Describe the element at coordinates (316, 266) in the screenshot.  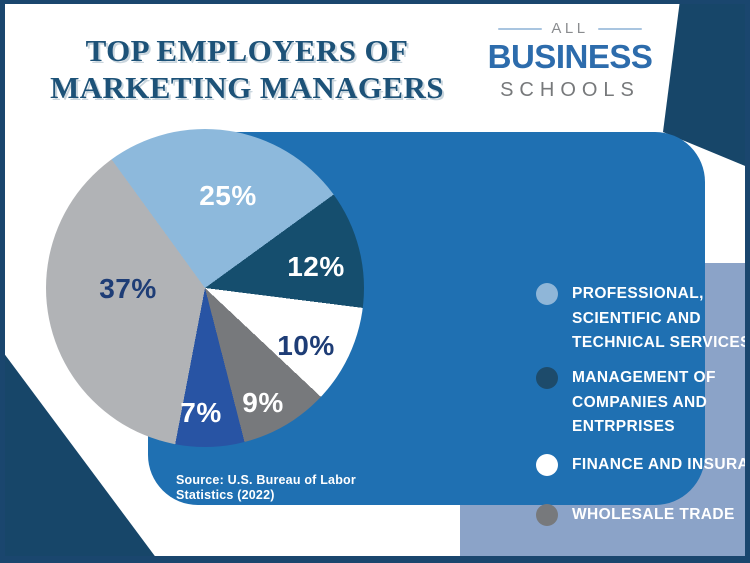
I see `pie-label-12: 12%` at that location.